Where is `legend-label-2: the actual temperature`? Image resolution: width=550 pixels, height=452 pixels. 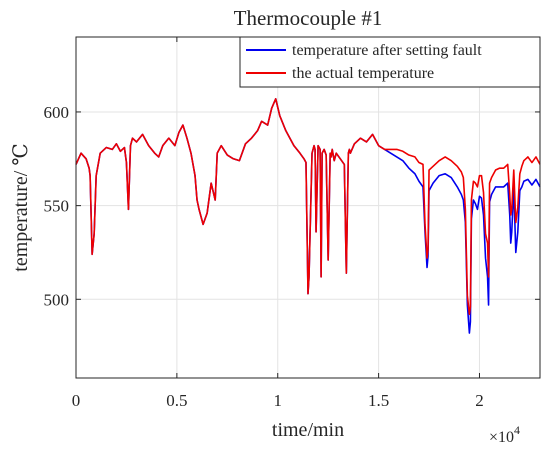
legend-label-2: the actual temperature is located at coordinates (363, 73).